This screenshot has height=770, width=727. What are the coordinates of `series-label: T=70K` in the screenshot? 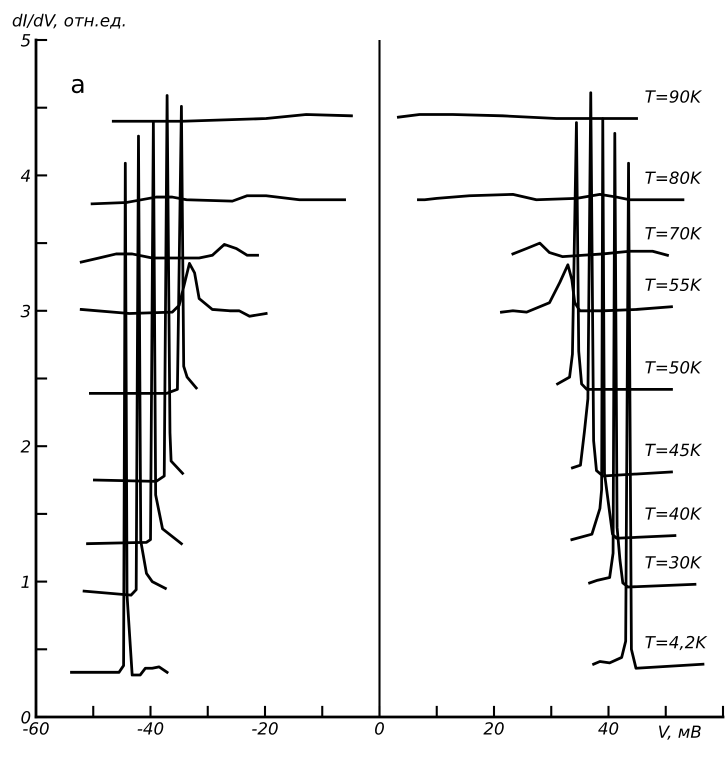 It's located at (673, 233).